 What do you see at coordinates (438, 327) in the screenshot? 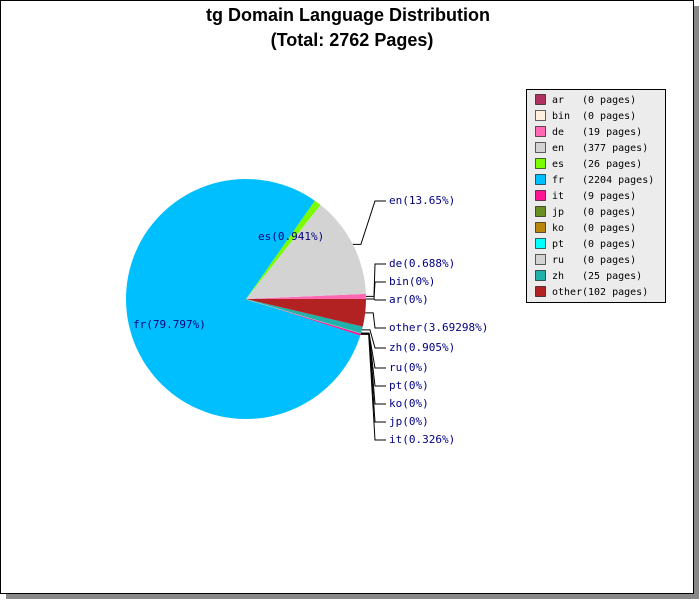
I see `slice-label: other(3.69298%)` at bounding box center [438, 327].